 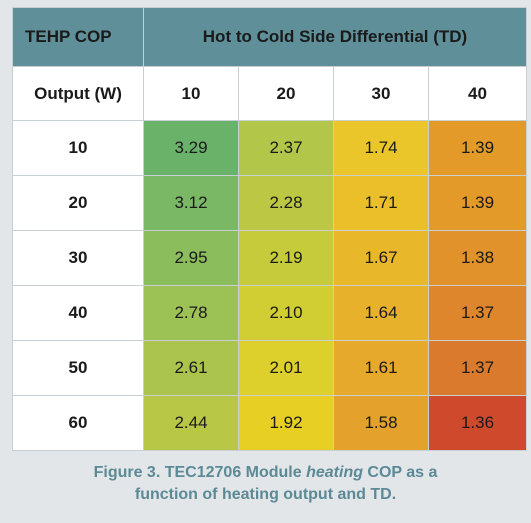 What do you see at coordinates (191, 313) in the screenshot?
I see `cop-cell: 2.78` at bounding box center [191, 313].